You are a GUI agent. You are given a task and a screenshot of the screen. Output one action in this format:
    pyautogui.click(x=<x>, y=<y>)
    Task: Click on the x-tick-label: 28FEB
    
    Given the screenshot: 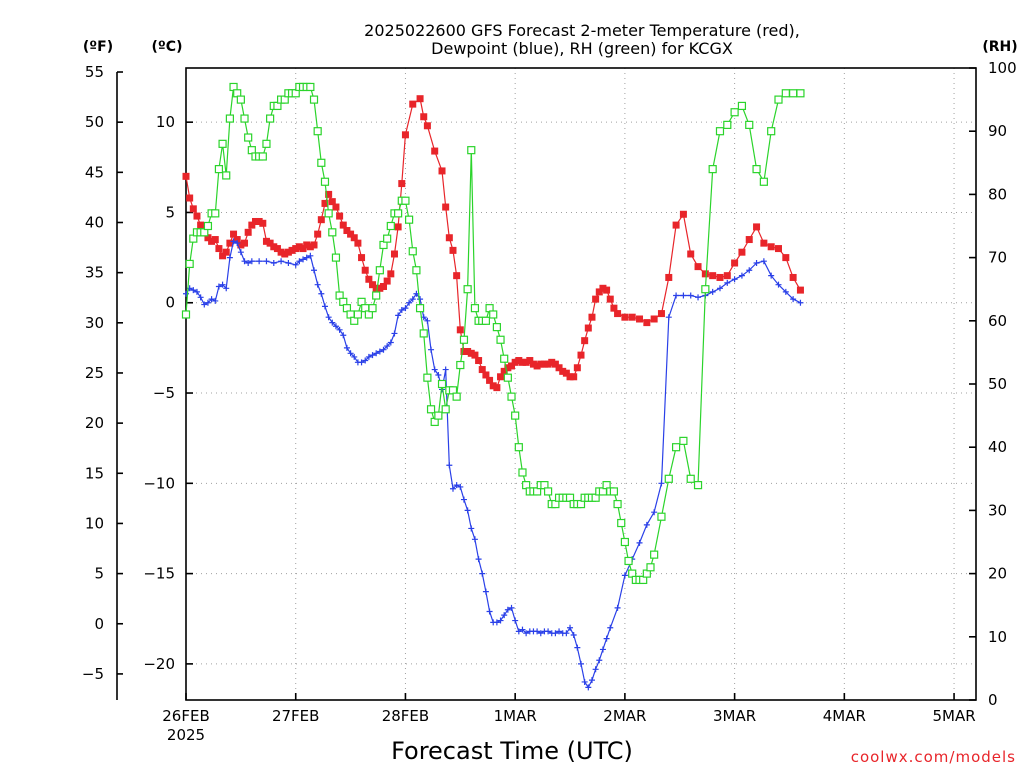 What is the action you would take?
    pyautogui.click(x=405, y=716)
    